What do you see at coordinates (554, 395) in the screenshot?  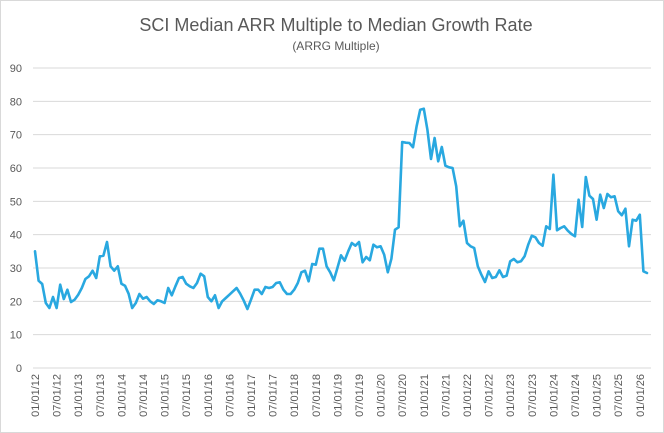 I see `x-tick-label: 01/01/24` at bounding box center [554, 395].